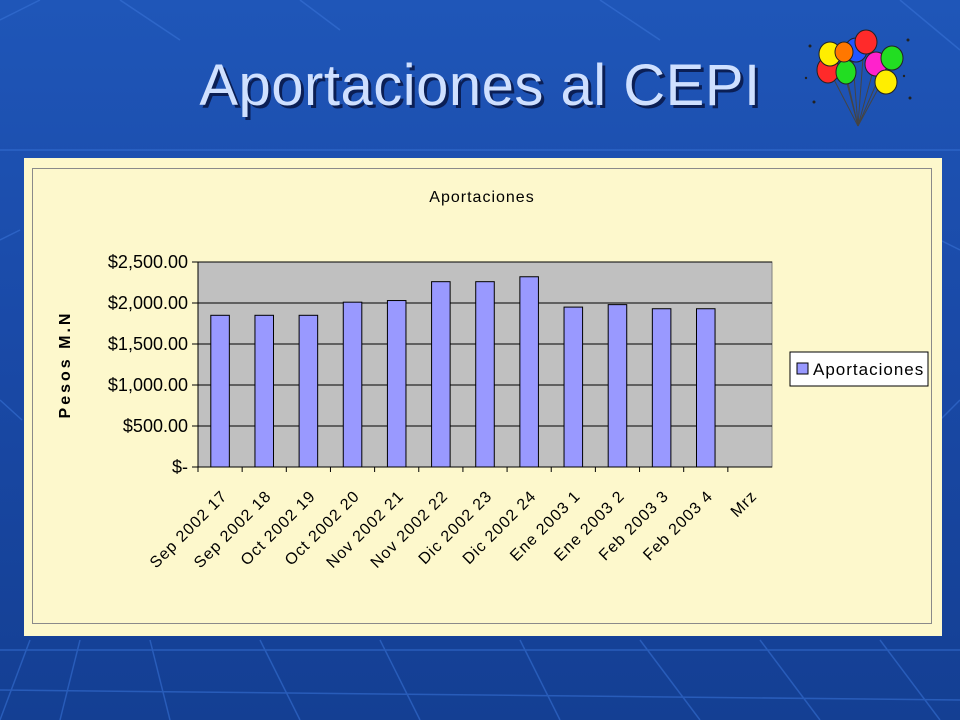 The width and height of the screenshot is (960, 720). Describe the element at coordinates (180, 467) in the screenshot. I see `y-tick-label: $-` at that location.